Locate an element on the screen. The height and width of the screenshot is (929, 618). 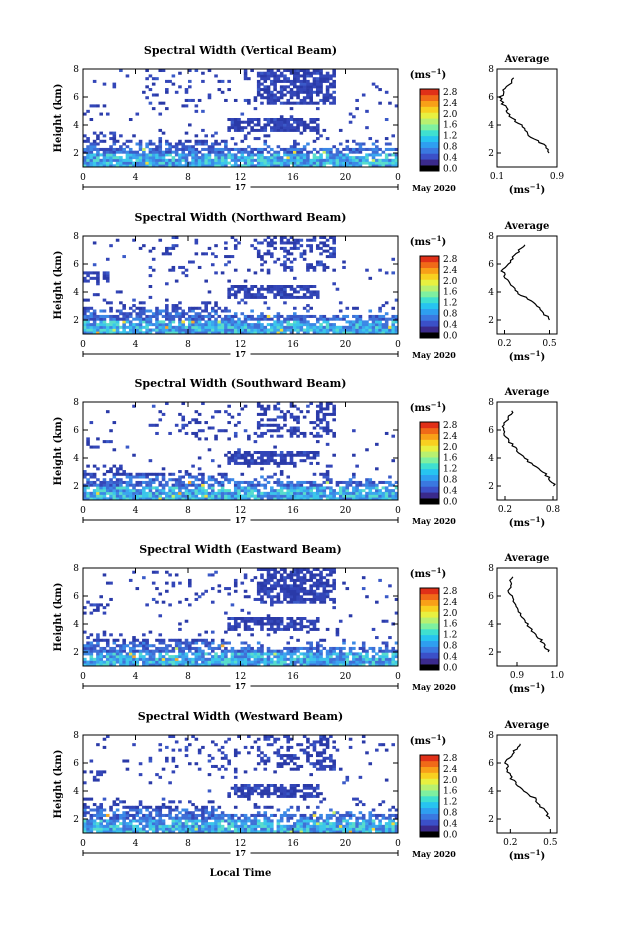
colorbar-tick-label: 1.6 is located at coordinates (450, 625).